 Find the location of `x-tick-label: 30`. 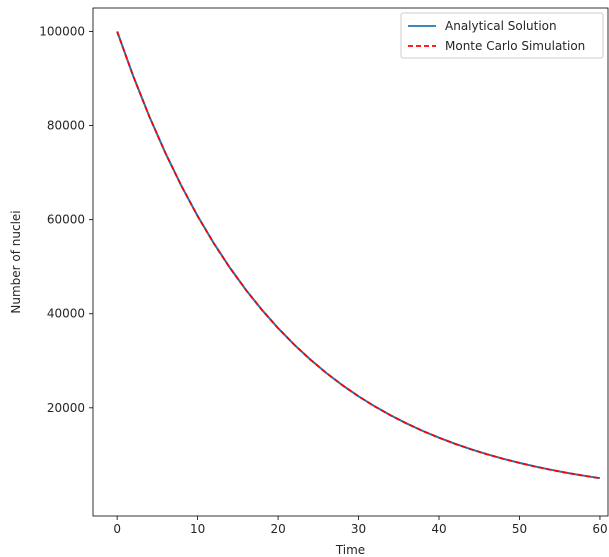

x-tick-label: 30 is located at coordinates (358, 529).